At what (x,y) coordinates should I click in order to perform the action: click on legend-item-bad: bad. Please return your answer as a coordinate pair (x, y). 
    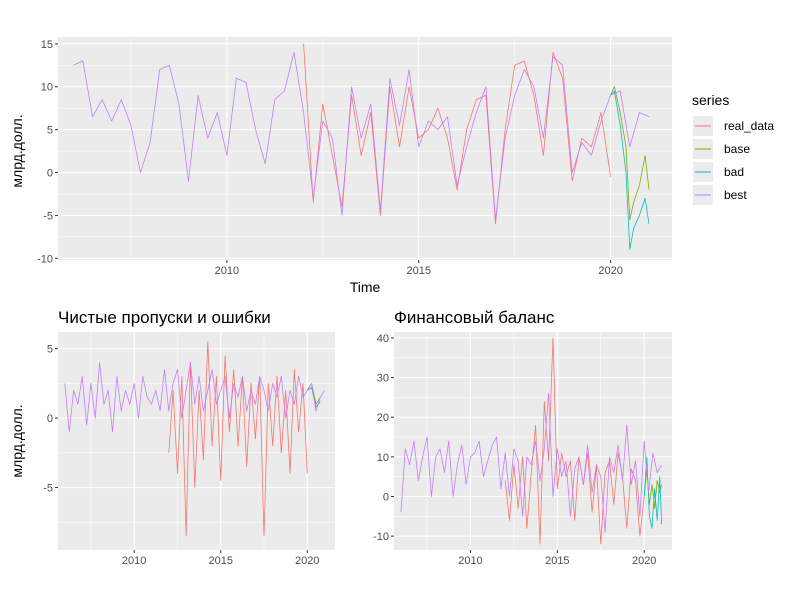
    Looking at the image, I should click on (718, 172).